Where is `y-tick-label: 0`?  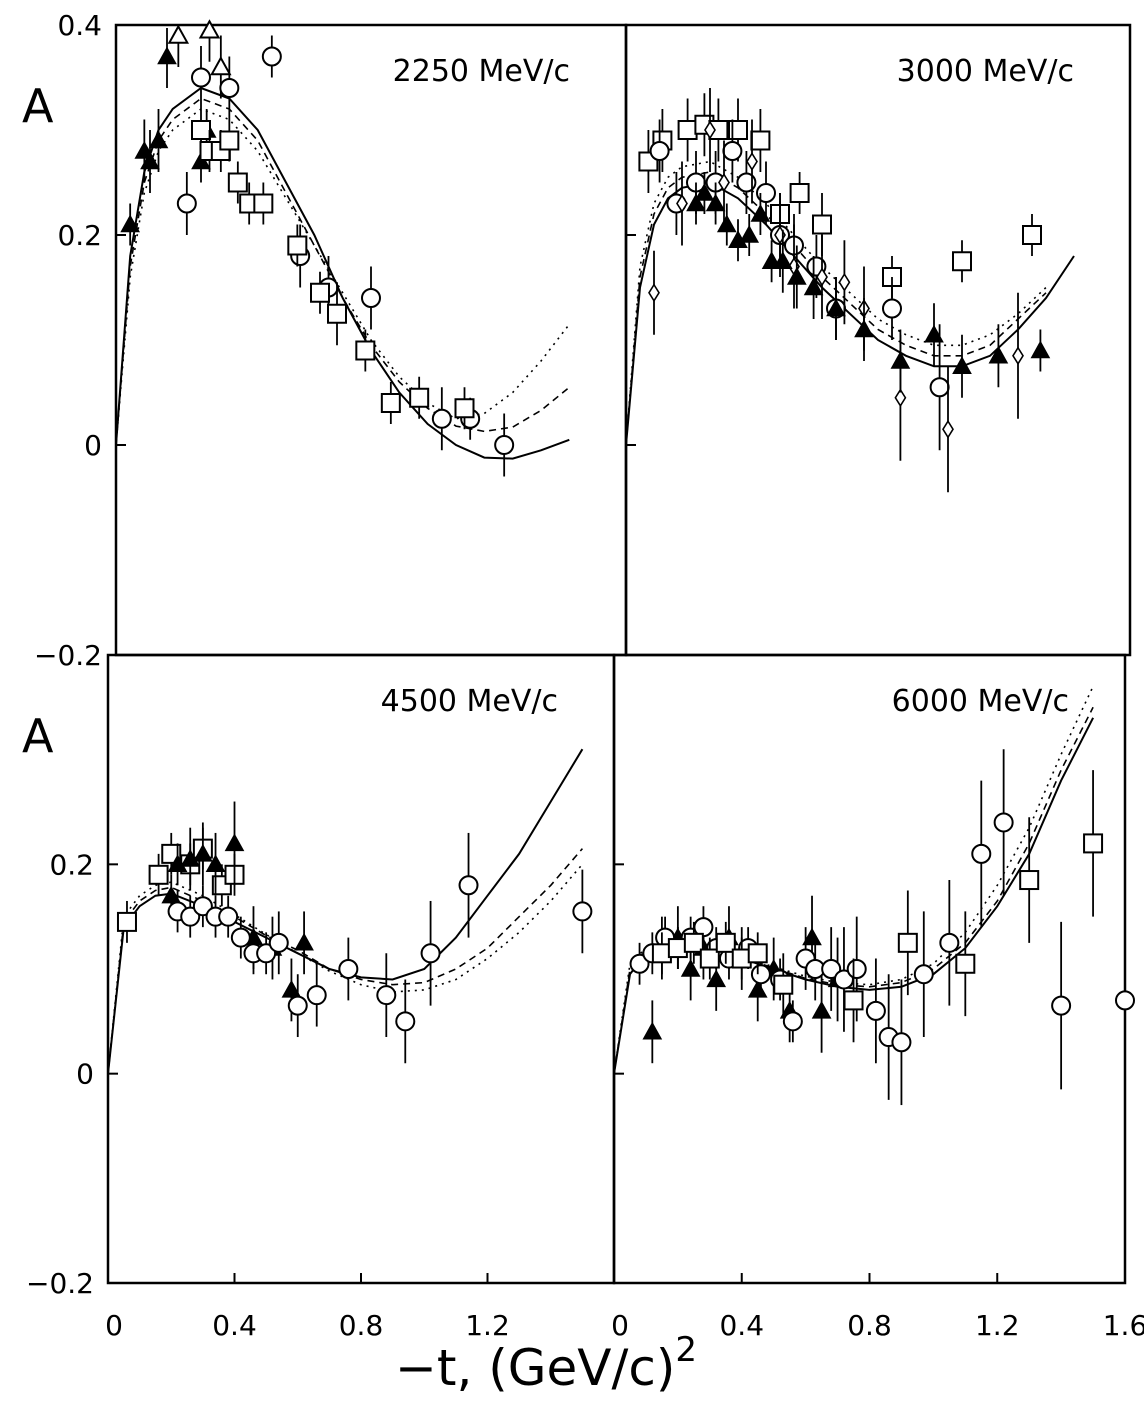
y-tick-label: 0 is located at coordinates (85, 1074).